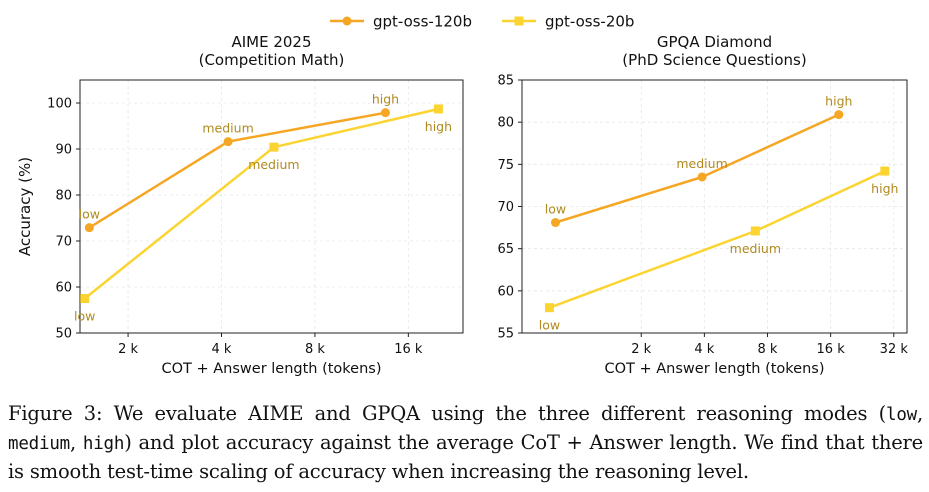 This screenshot has width=929, height=492. What do you see at coordinates (505, 81) in the screenshot?
I see `y-tick-label: 85` at bounding box center [505, 81].